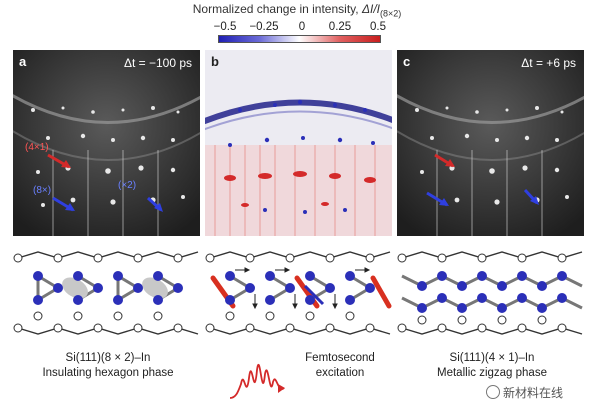 The height and width of the screenshot is (409, 594). I want to click on diffraction-pattern-c, so click(490, 143).